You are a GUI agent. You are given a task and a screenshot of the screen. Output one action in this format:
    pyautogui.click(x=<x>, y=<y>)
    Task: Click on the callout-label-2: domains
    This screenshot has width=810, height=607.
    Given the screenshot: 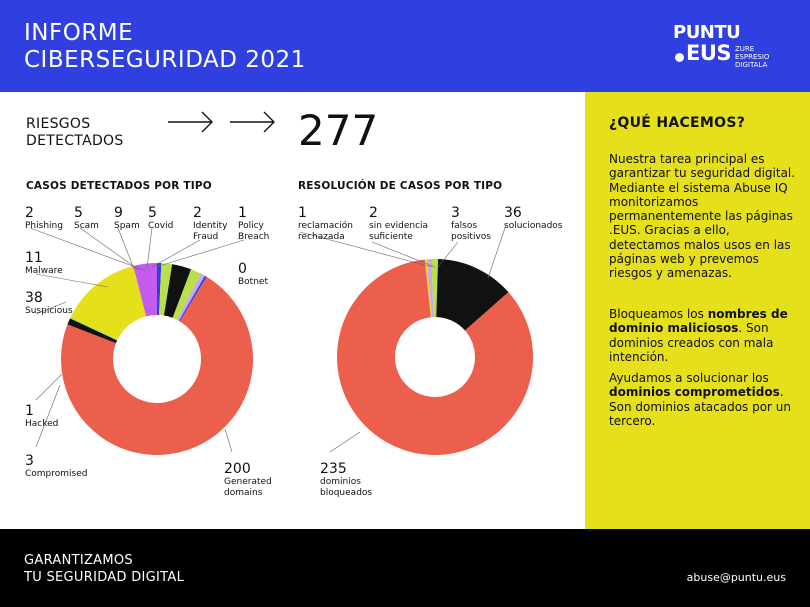 What is the action you would take?
    pyautogui.click(x=243, y=493)
    